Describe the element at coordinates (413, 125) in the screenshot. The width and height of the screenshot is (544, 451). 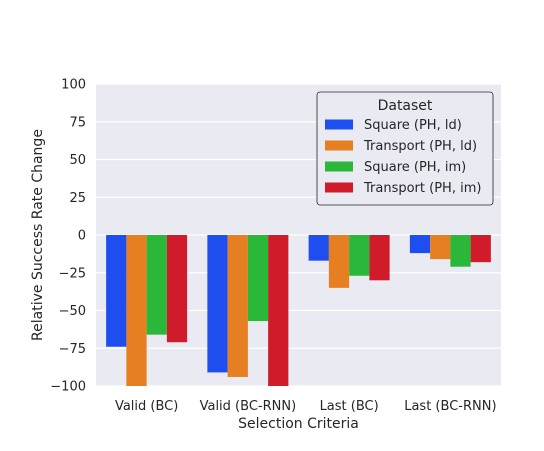
I see `legend-label: Square (PH, ld)` at that location.